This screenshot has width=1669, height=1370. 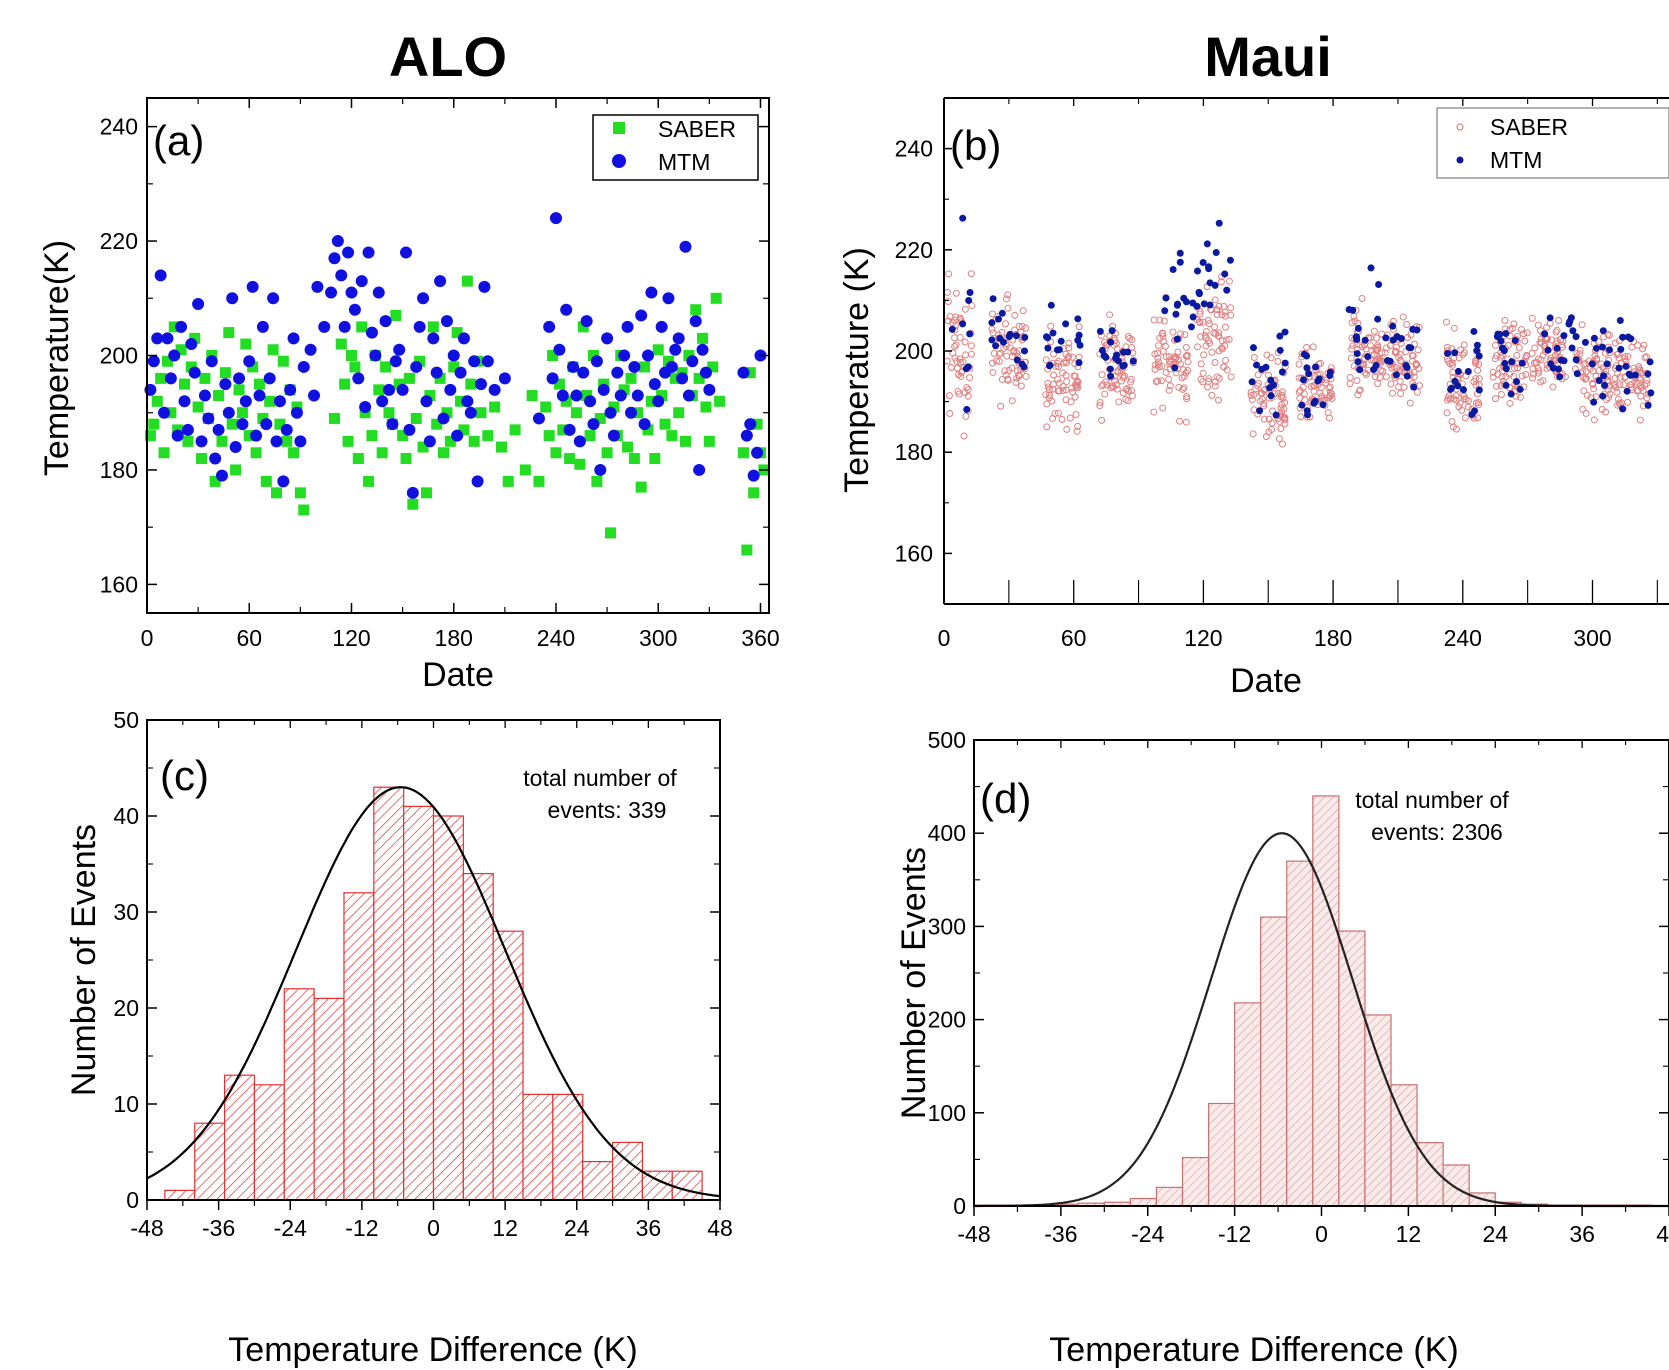 I want to click on title-left: ALO, so click(x=448, y=56).